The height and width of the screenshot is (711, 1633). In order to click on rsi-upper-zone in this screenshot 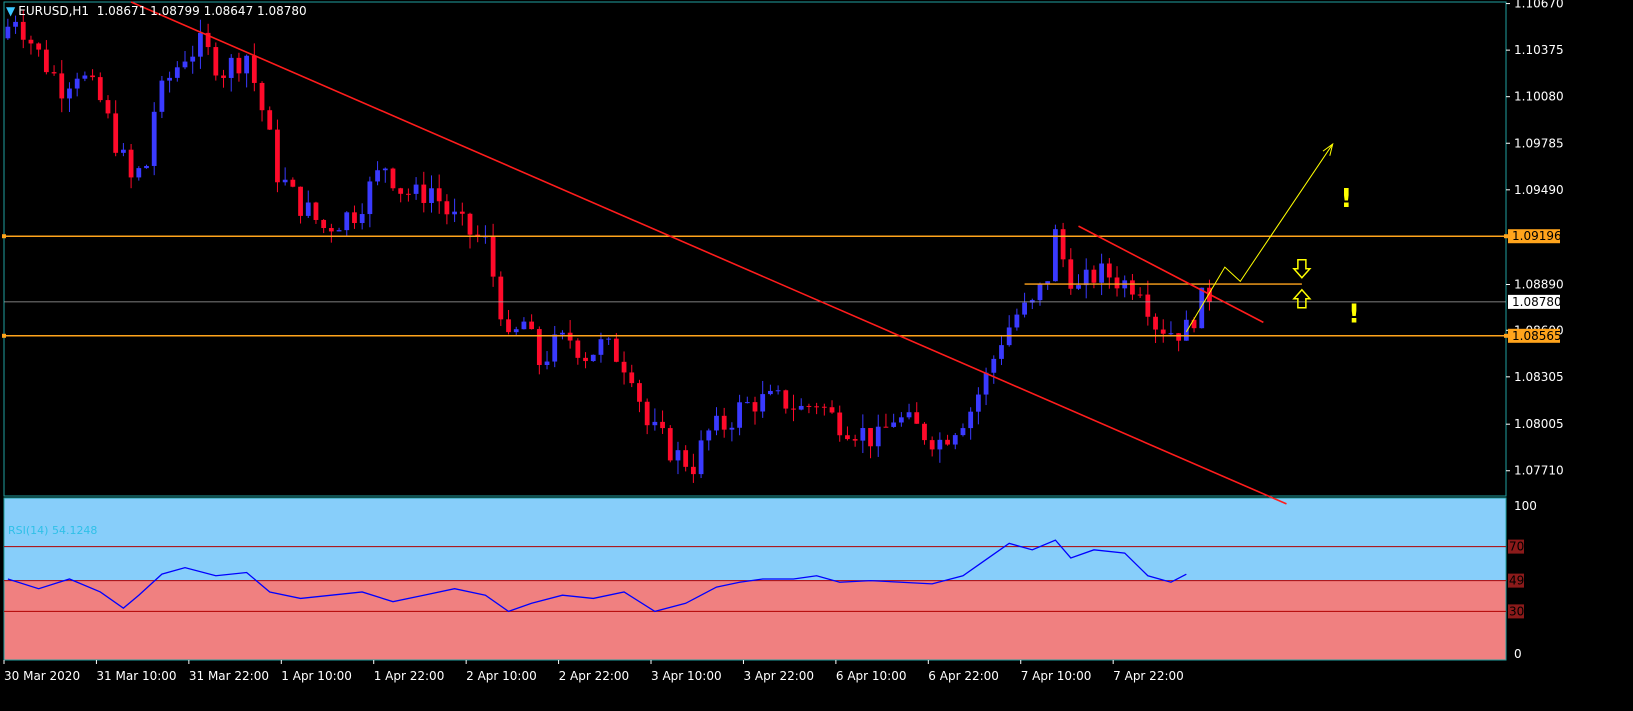, I will do `click(755, 539)`.